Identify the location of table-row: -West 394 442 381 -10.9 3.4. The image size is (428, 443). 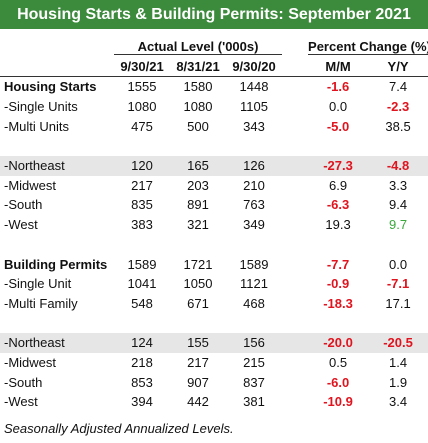
(214, 402).